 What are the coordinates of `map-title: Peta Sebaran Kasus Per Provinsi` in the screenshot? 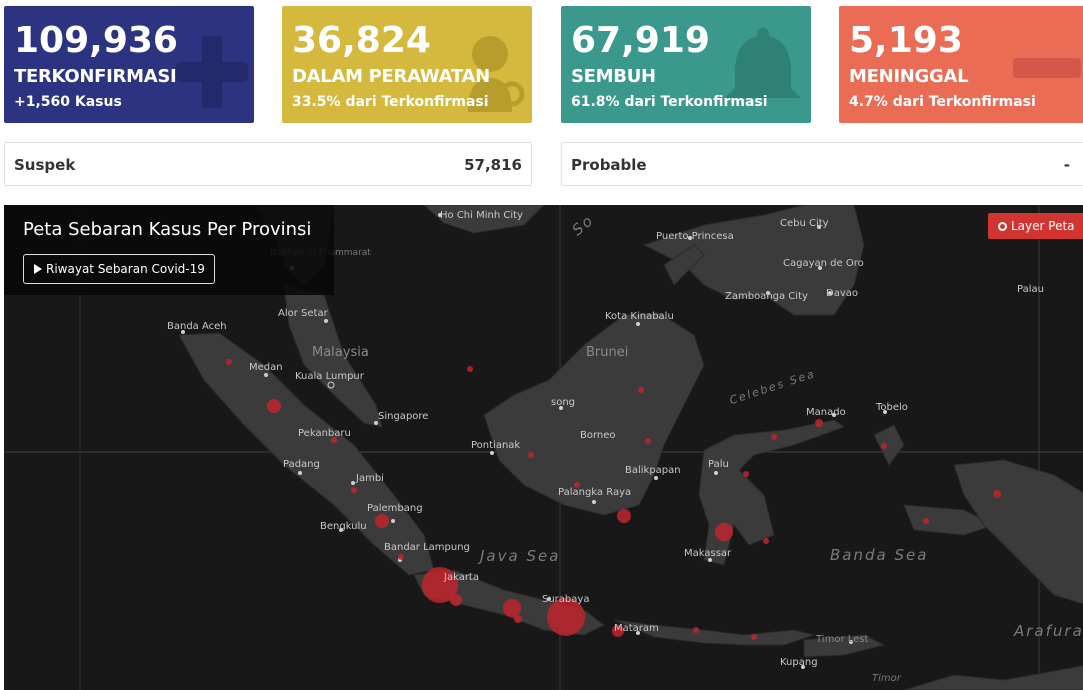 It's located at (167, 229).